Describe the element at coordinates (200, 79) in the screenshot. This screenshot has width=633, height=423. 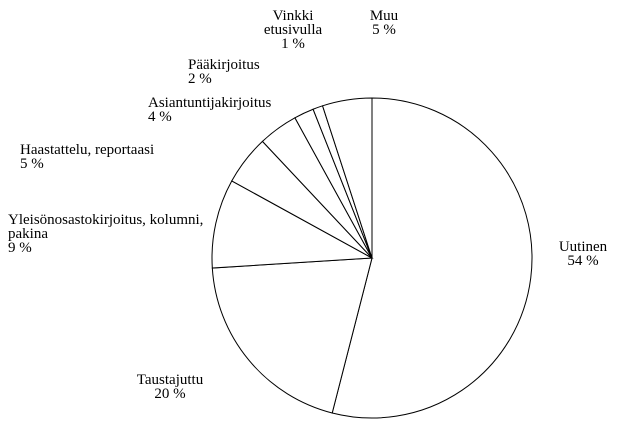
I see `value-label: 2 %` at that location.